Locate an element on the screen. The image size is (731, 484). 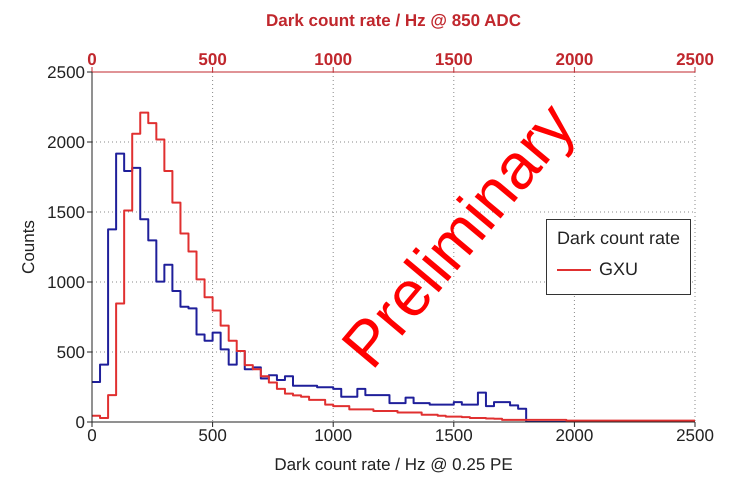
x2-tick-label: 1500 is located at coordinates (453, 436).